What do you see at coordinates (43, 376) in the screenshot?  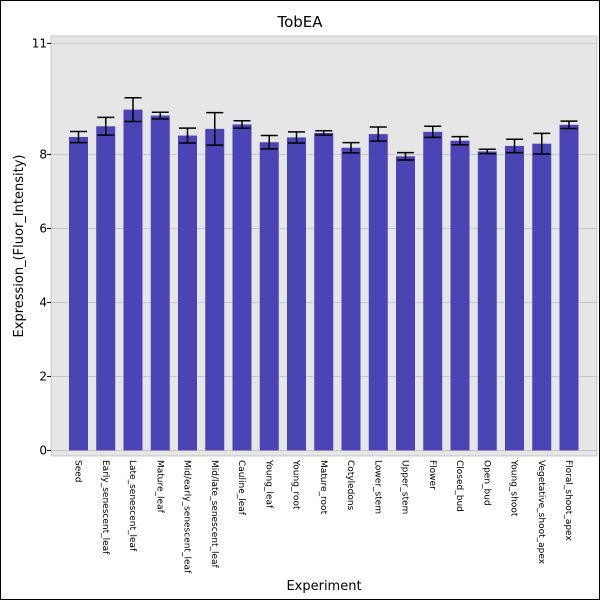 I see `y-tick-label: 2` at bounding box center [43, 376].